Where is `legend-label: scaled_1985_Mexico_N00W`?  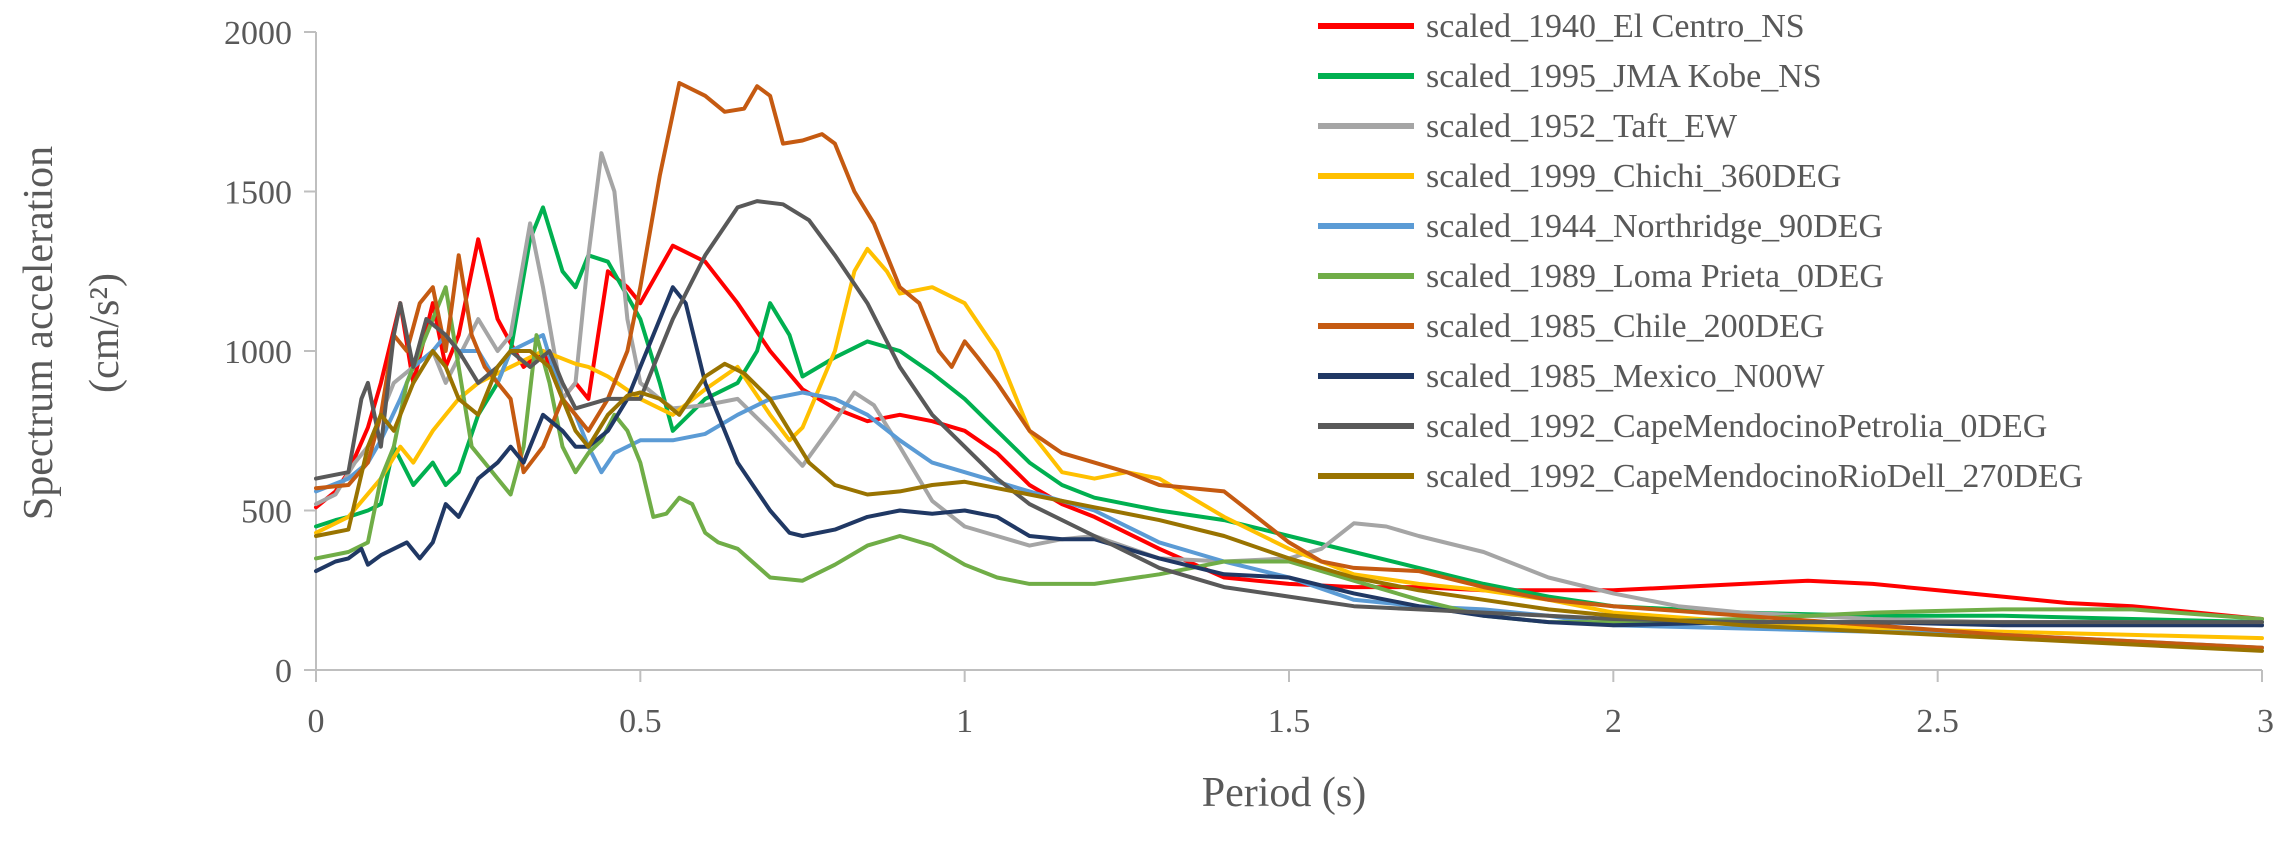 legend-label: scaled_1985_Mexico_N00W is located at coordinates (1625, 376).